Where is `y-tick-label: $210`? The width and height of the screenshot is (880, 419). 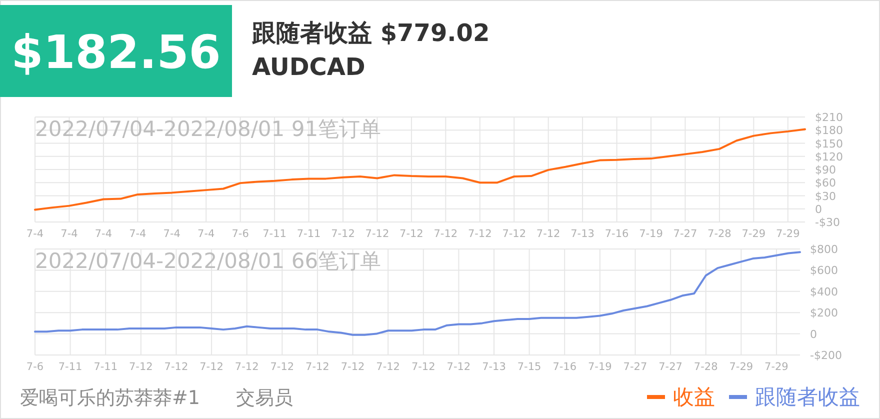 y-tick-label: $210 is located at coordinates (829, 117).